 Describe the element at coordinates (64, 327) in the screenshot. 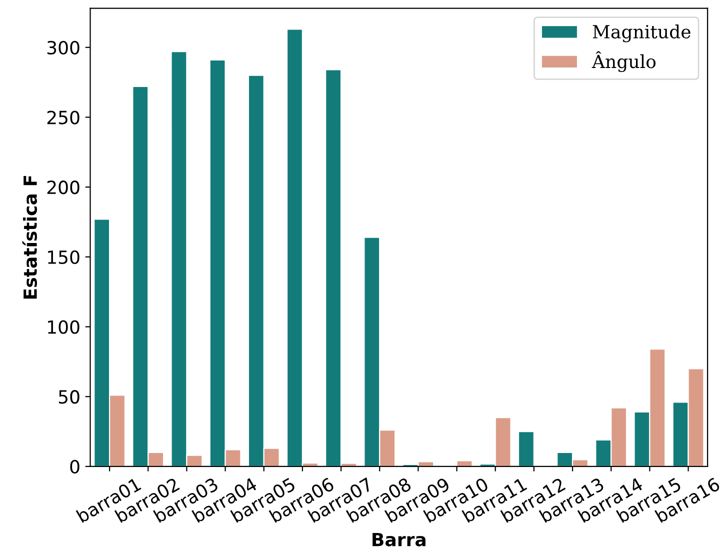

I see `y-tick-label: 100` at that location.